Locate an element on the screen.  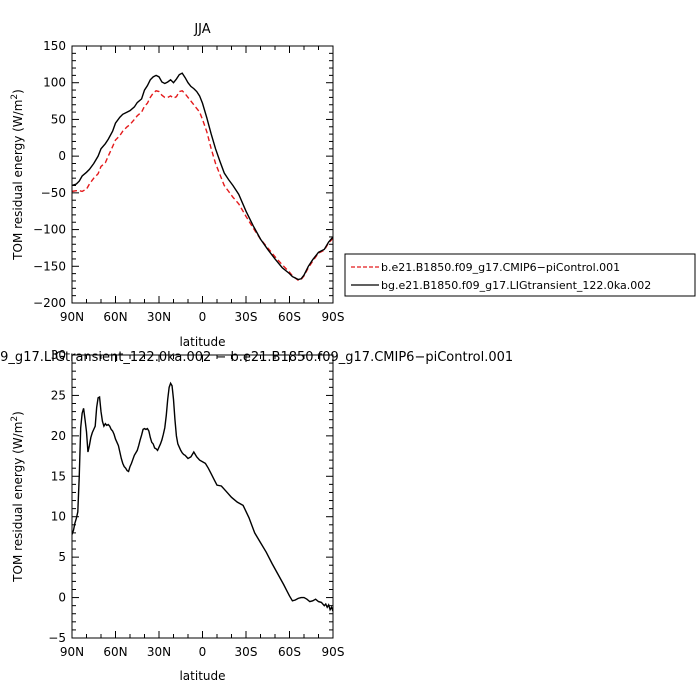
y-tick-label: −100 is located at coordinates (49, 230).